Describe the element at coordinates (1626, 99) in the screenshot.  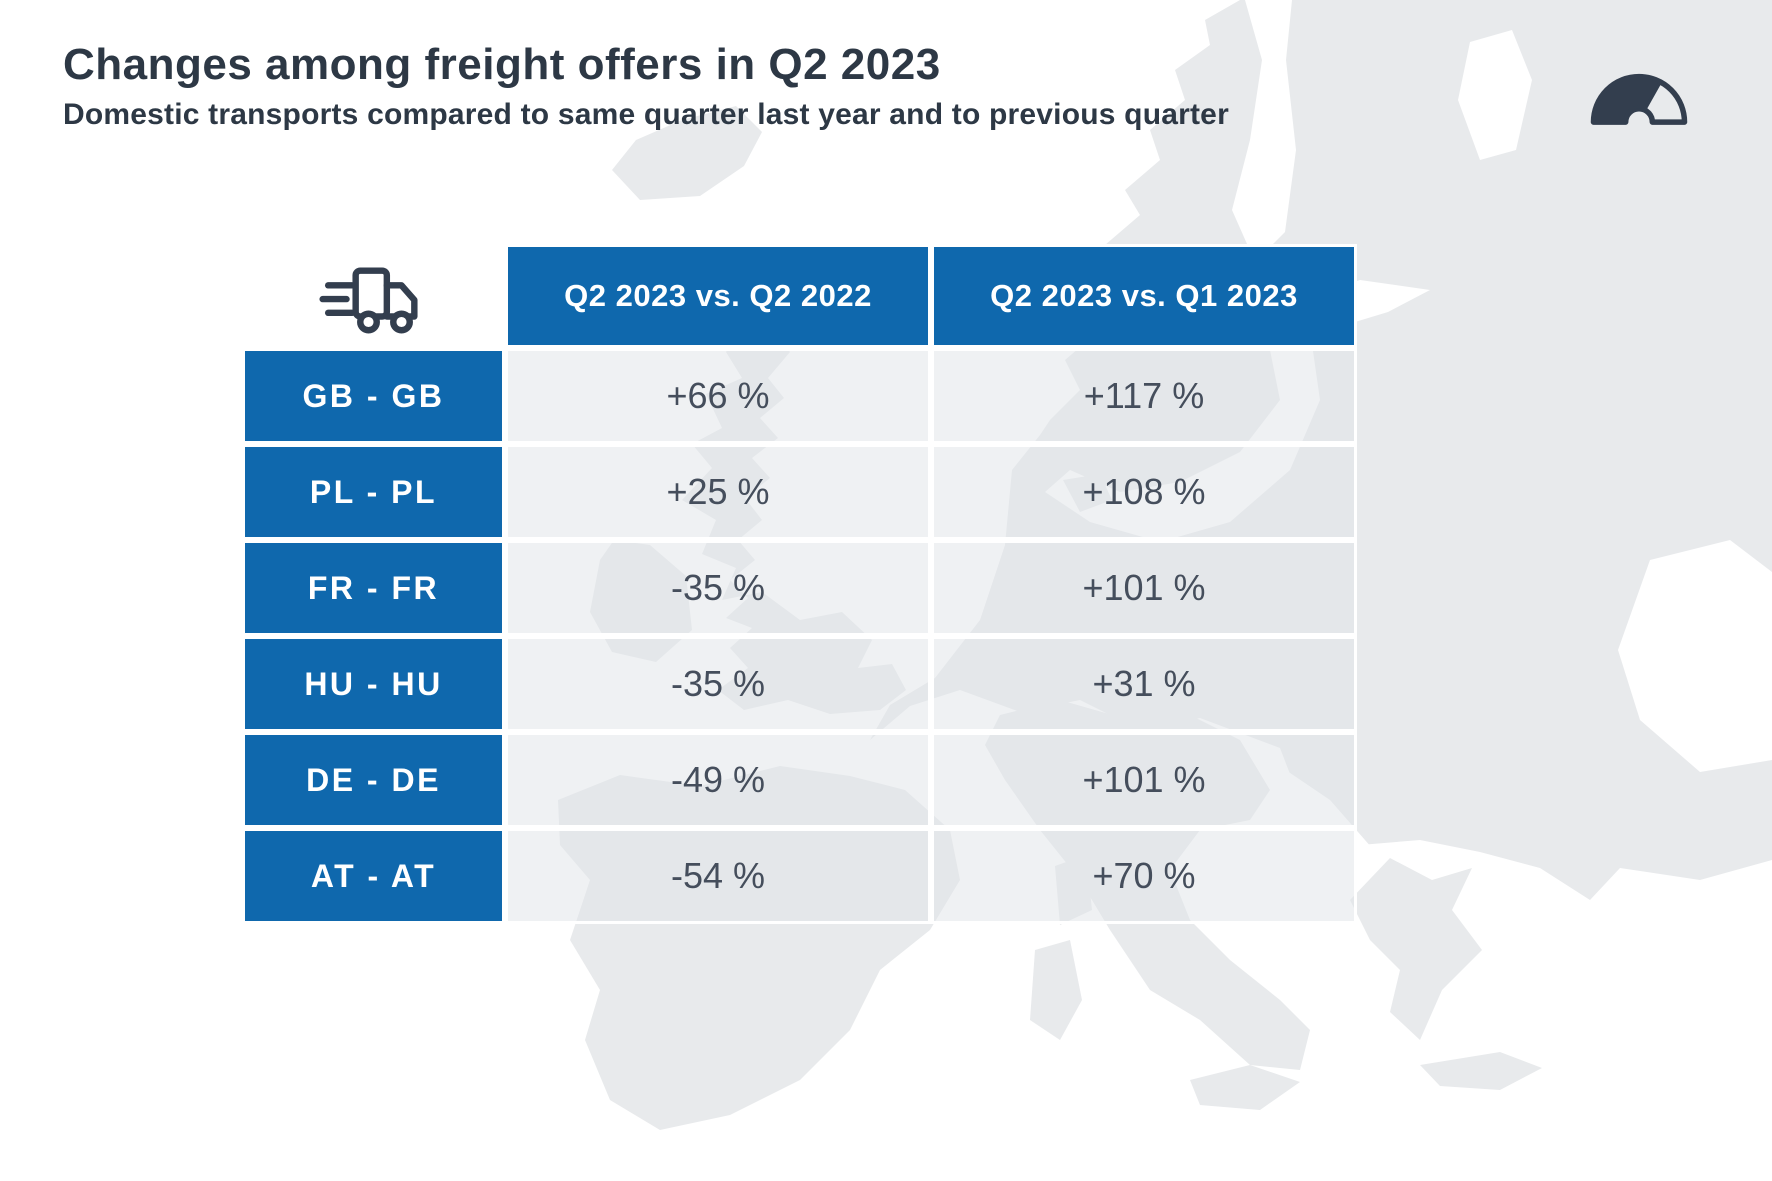
I see `gauge-filled-sector` at that location.